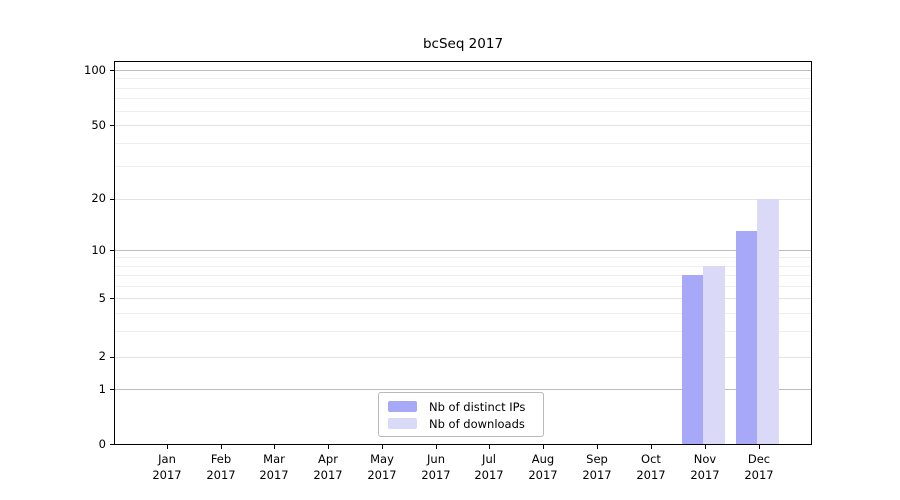  I want to click on y-axis-tick-label-1: 1, so click(102, 389).